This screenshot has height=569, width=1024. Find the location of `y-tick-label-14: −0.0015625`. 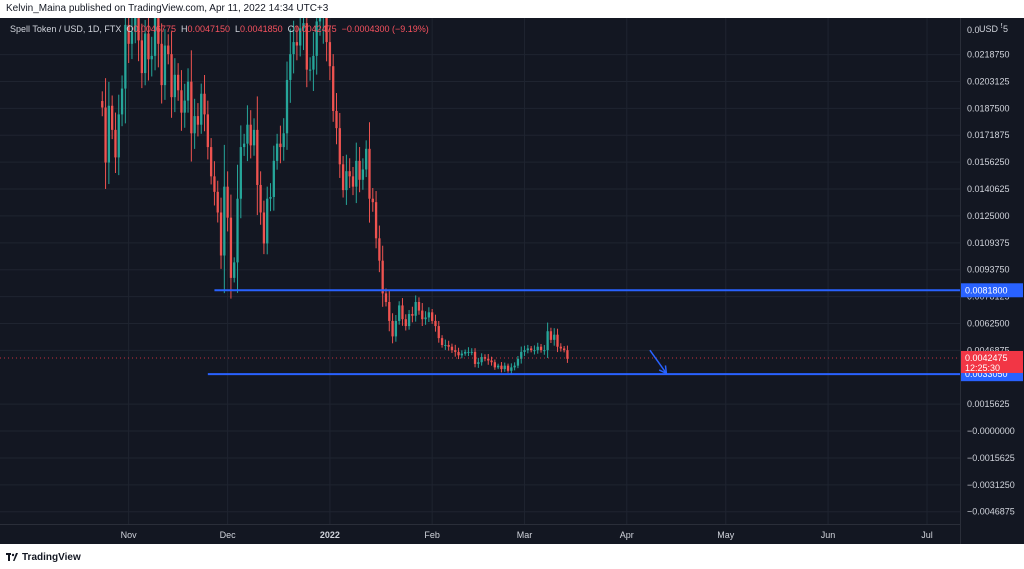

y-tick-label-14: −0.0015625 is located at coordinates (991, 458).